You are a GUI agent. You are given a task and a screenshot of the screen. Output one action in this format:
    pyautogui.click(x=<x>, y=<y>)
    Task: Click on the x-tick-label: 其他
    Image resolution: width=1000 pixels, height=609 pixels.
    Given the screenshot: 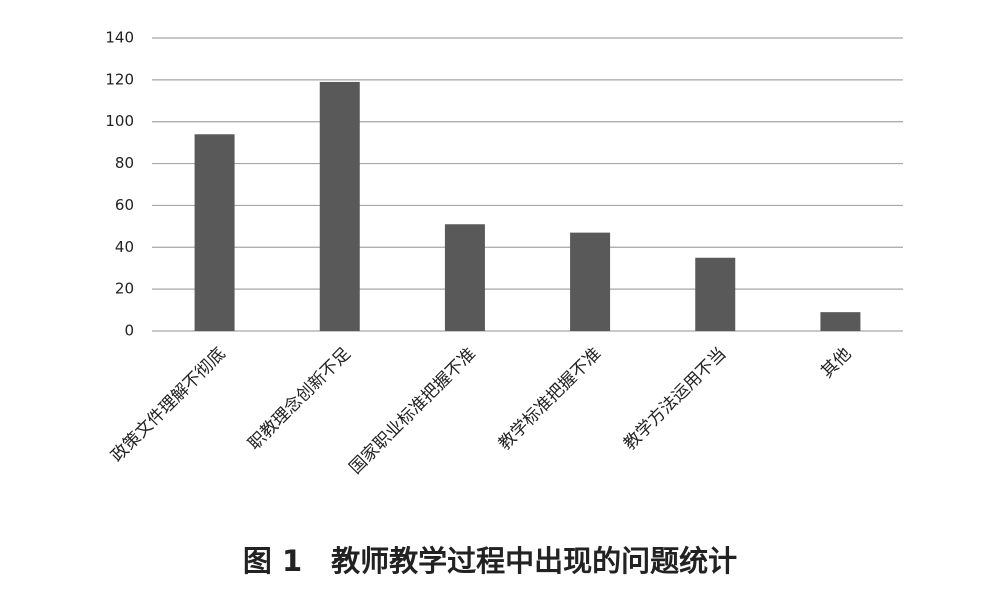 What is the action you would take?
    pyautogui.click(x=836, y=363)
    